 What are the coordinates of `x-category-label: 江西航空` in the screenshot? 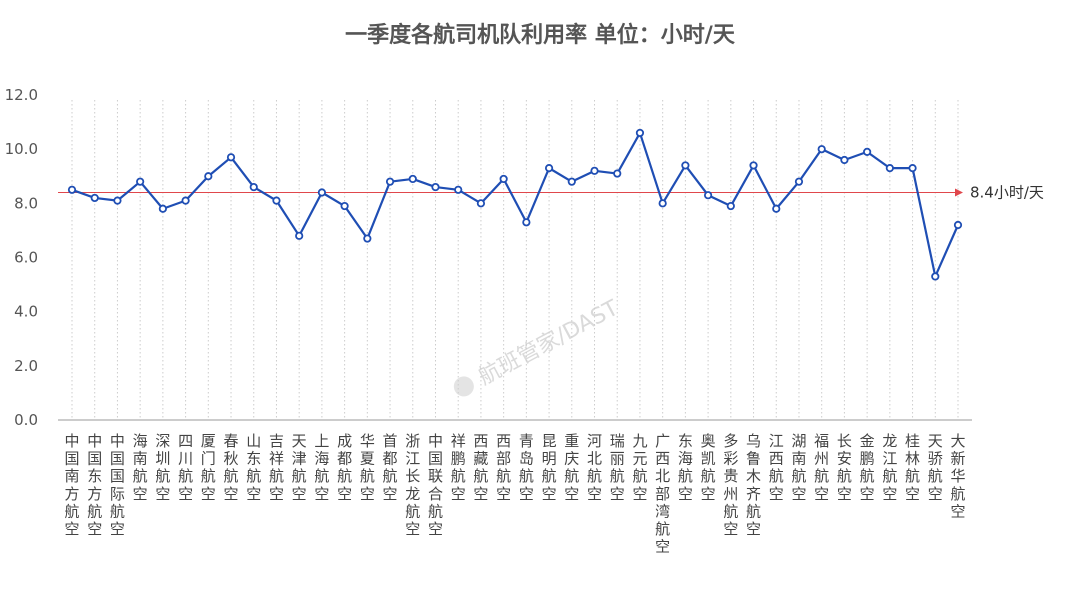 It's located at (776, 467).